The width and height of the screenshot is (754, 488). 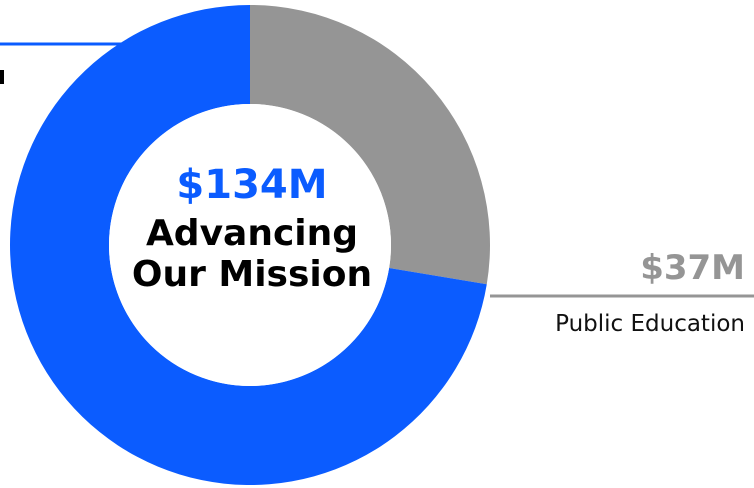 I want to click on center-amount: $134M, so click(x=251, y=185).